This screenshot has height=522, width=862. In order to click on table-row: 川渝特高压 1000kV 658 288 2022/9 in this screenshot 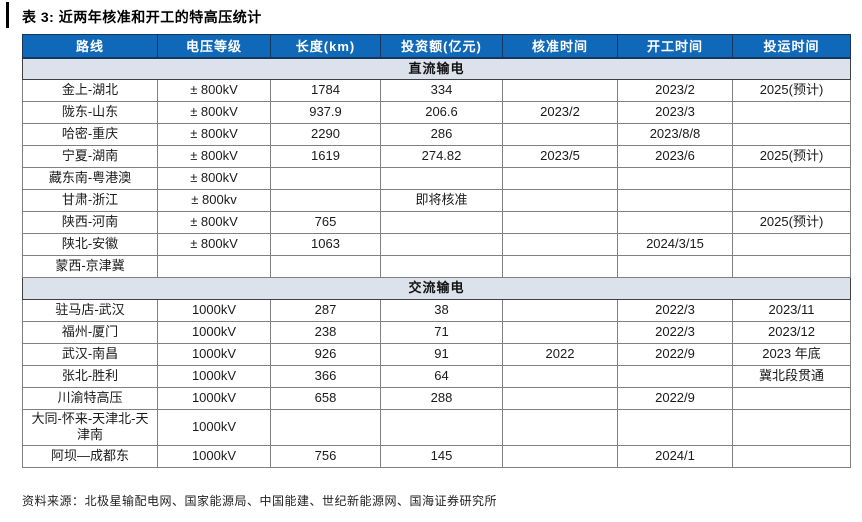, I will do `click(436, 398)`.